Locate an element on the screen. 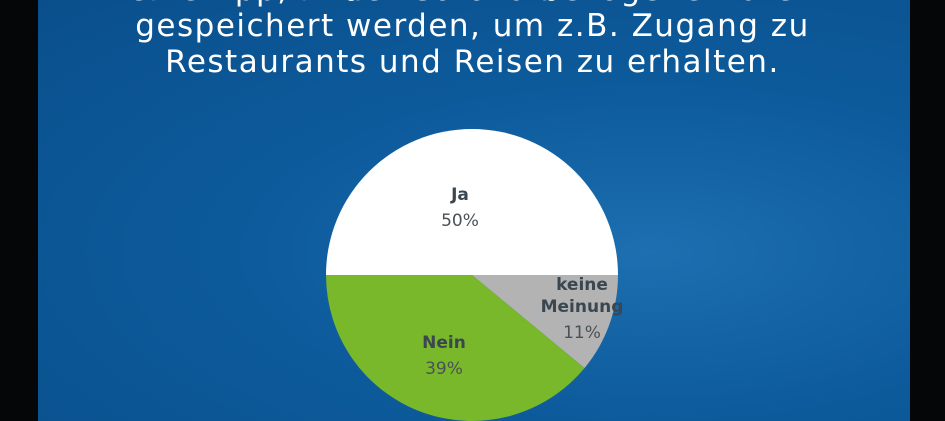  pie-slice-keine-meinung is located at coordinates (545, 322).